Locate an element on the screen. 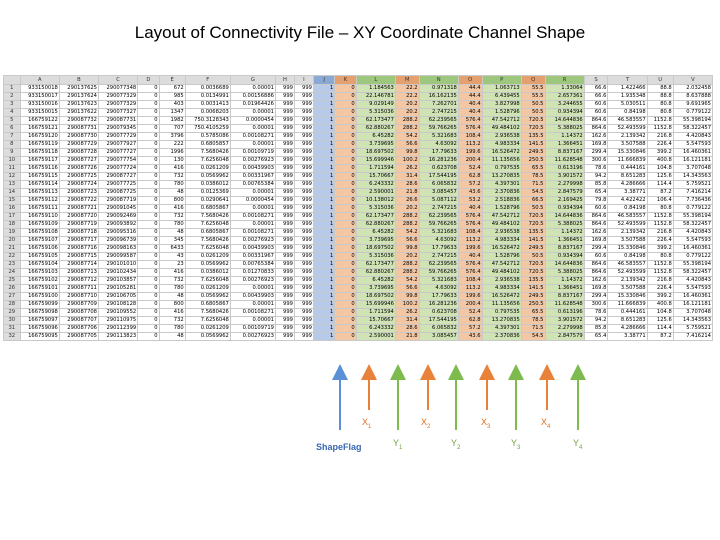  y1-label: Y1 is located at coordinates (398, 444).